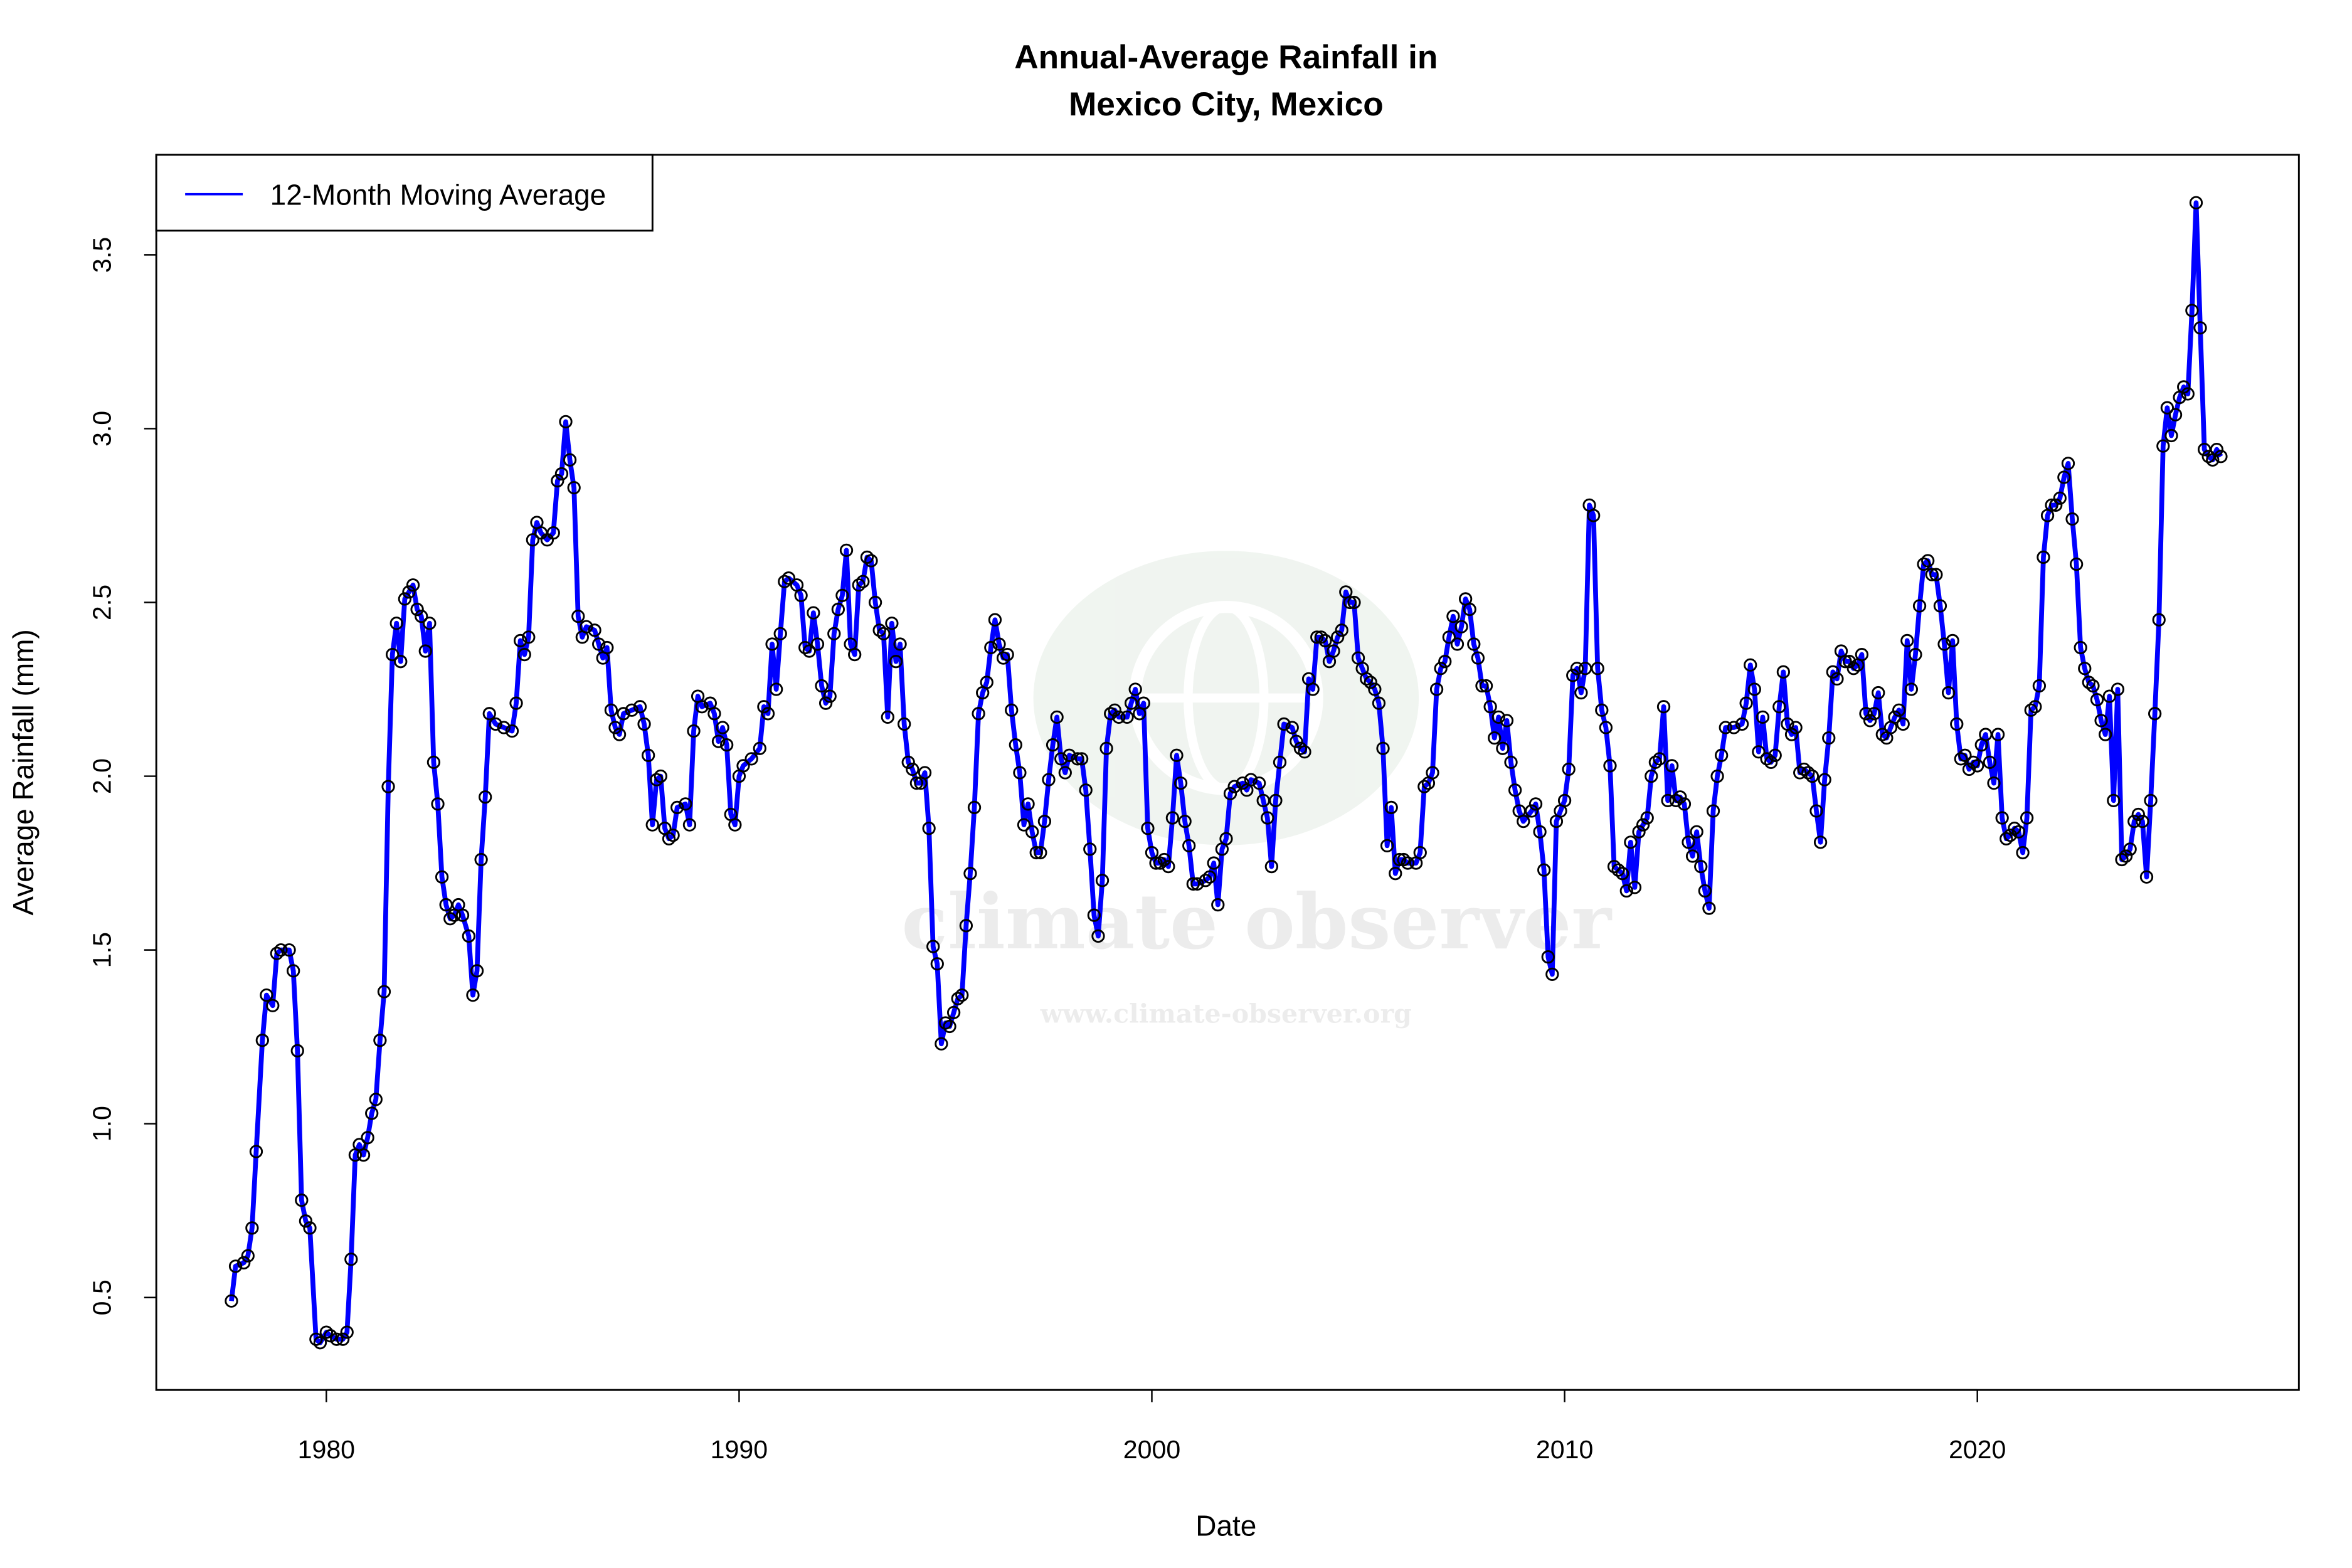  Describe the element at coordinates (1977, 1449) in the screenshot. I see `x-tick-label: 2020` at that location.